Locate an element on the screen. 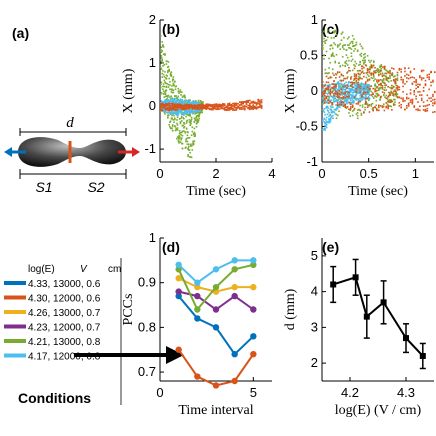  y-tick-label: 2 is located at coordinates (314, 362).